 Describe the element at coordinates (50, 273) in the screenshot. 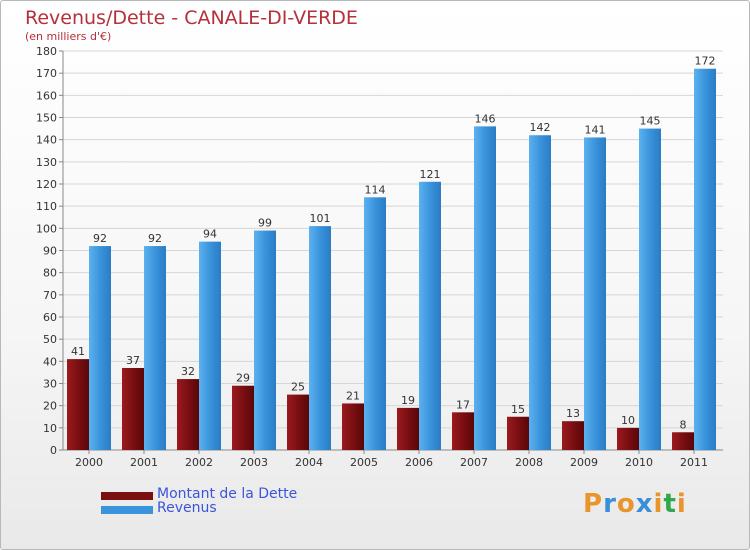

I see `y-tick-label: 80` at that location.